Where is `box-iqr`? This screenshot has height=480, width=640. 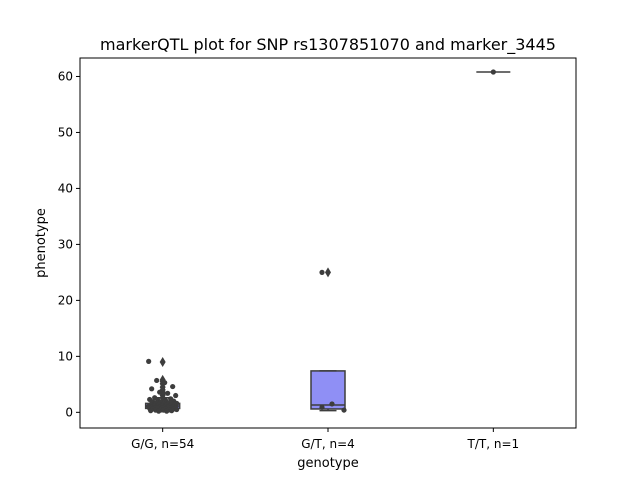 box-iqr is located at coordinates (328, 390).